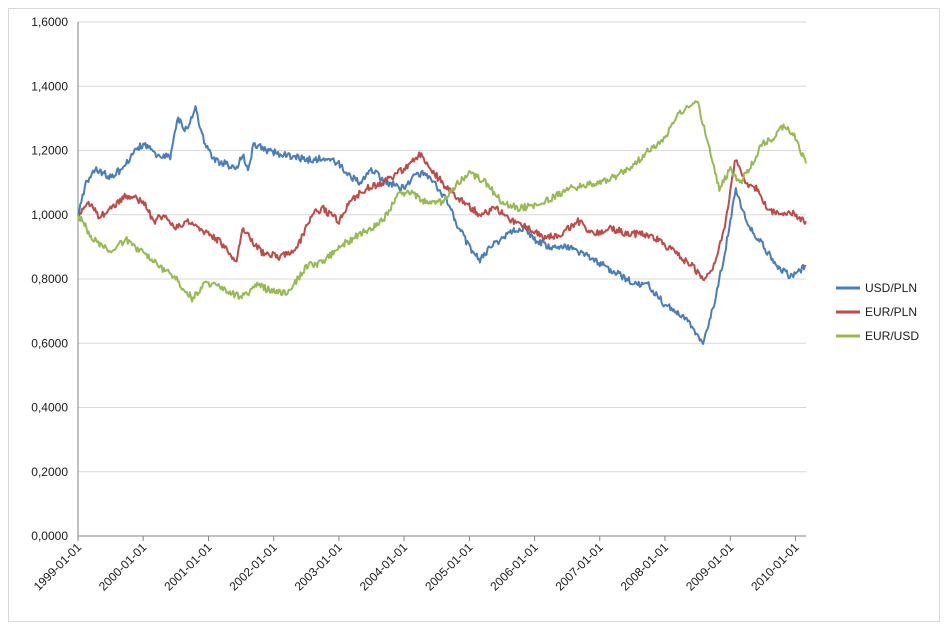 This screenshot has width=952, height=632. What do you see at coordinates (123, 567) in the screenshot?
I see `x-tick-label: 2000-01-01` at bounding box center [123, 567].